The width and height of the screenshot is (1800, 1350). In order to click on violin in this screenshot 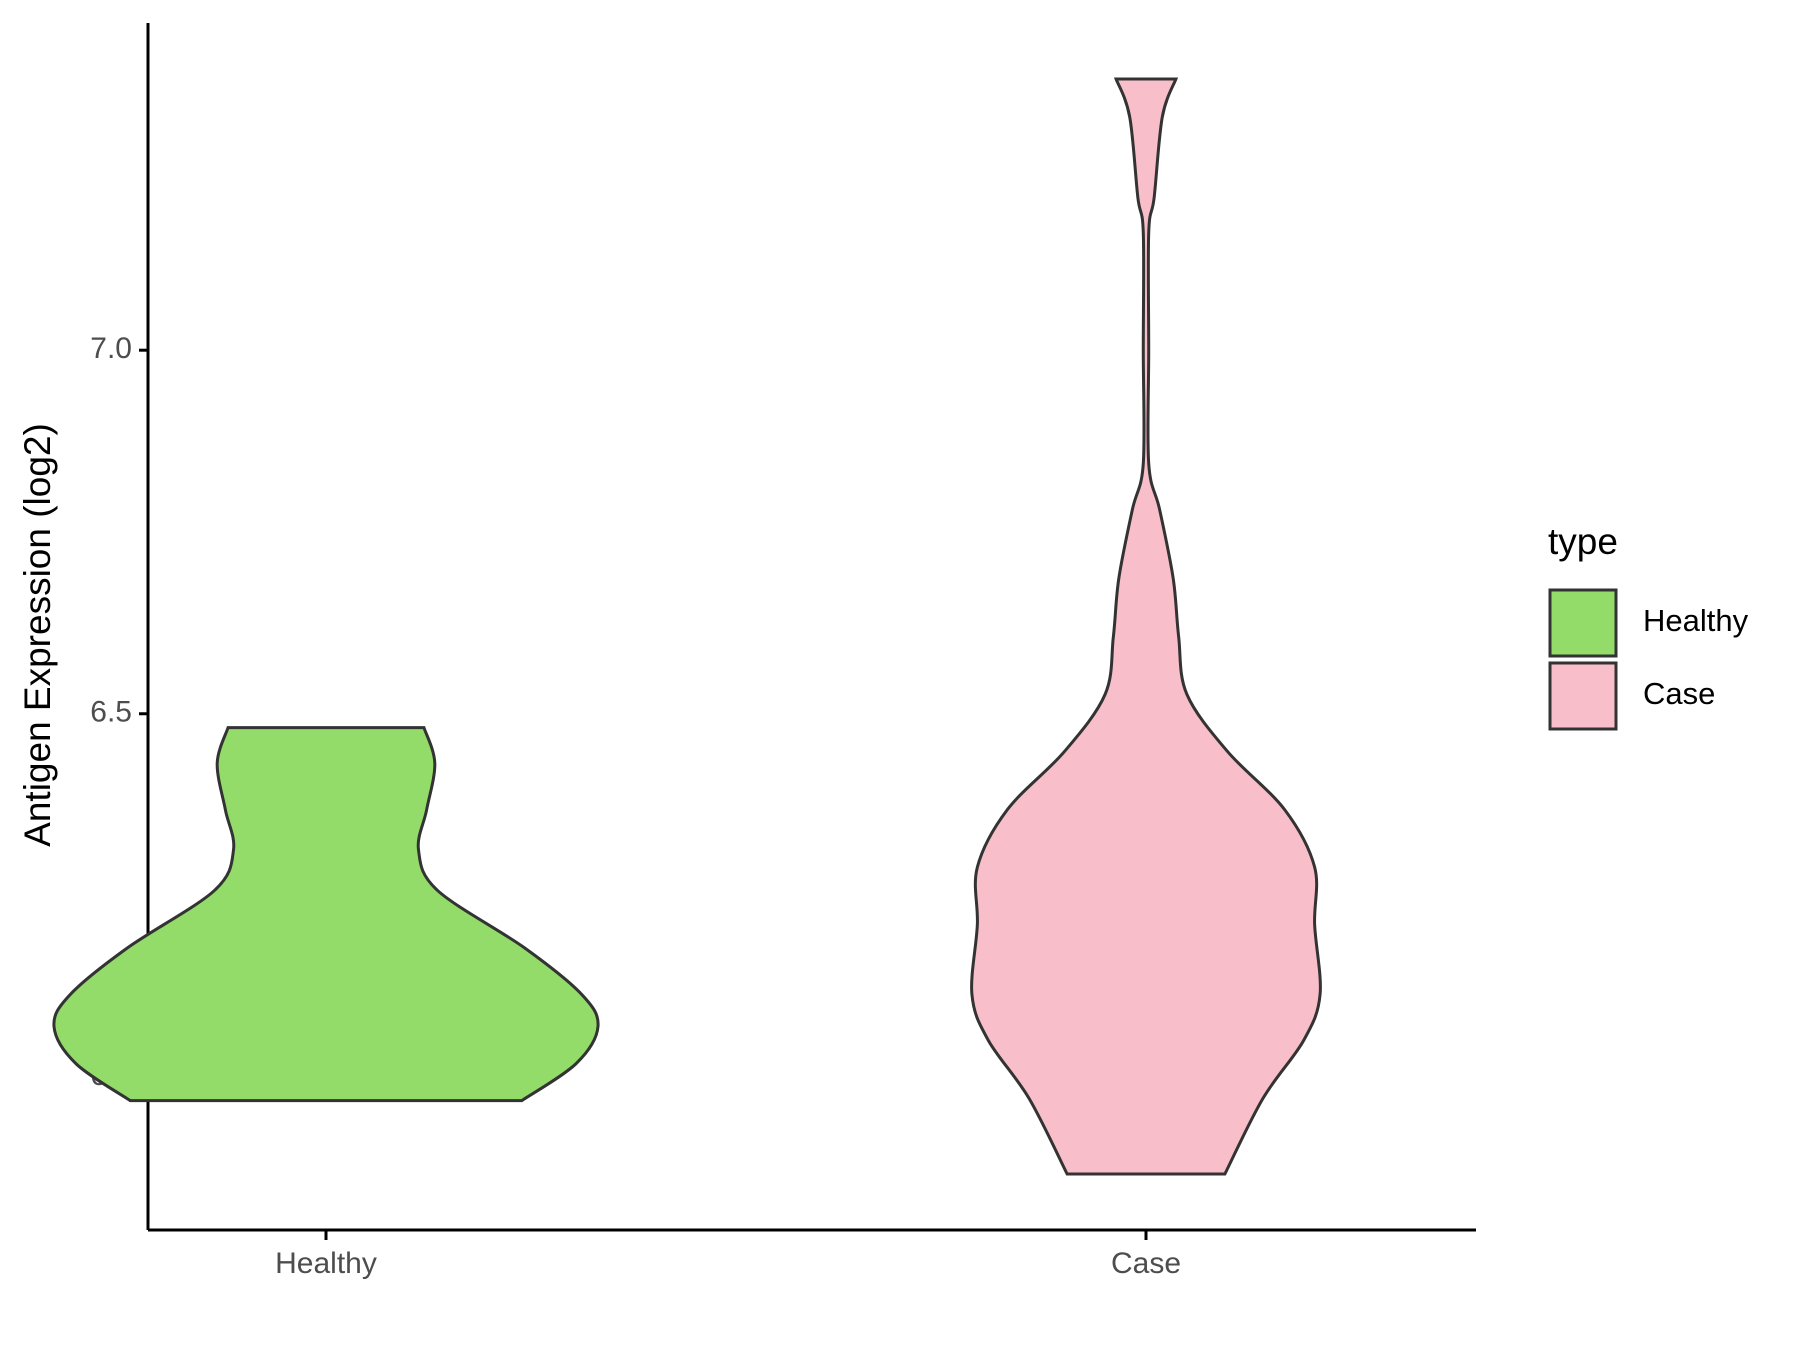, I will do `click(326, 914)`.